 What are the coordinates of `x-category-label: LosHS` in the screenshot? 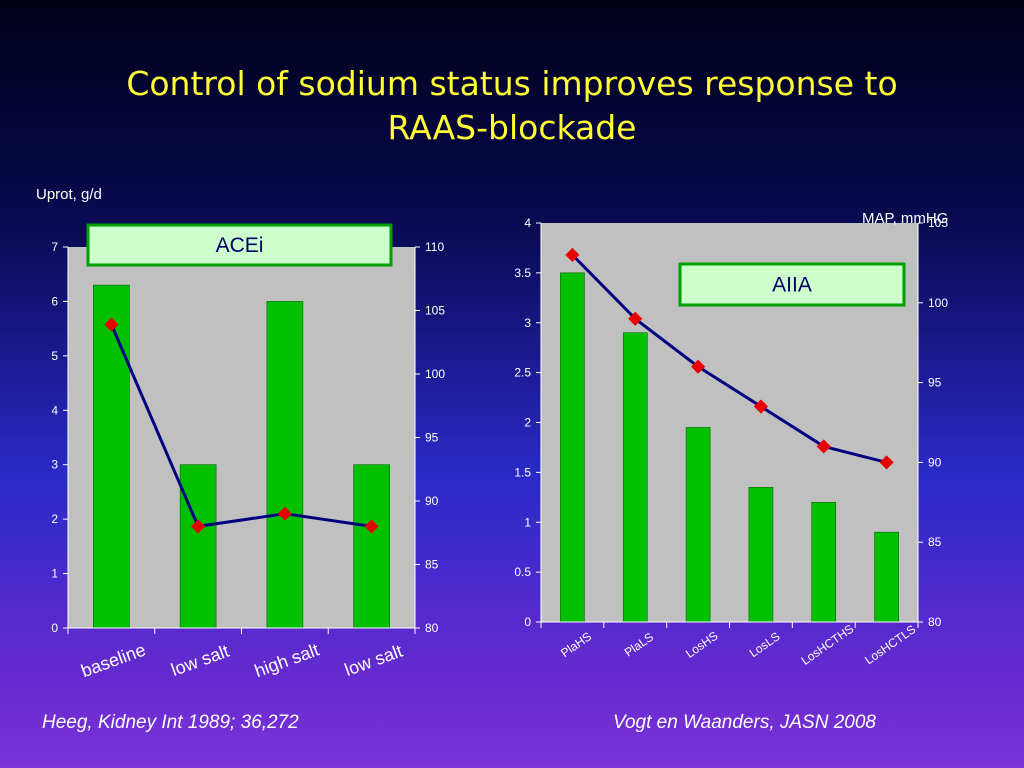 It's located at (702, 645).